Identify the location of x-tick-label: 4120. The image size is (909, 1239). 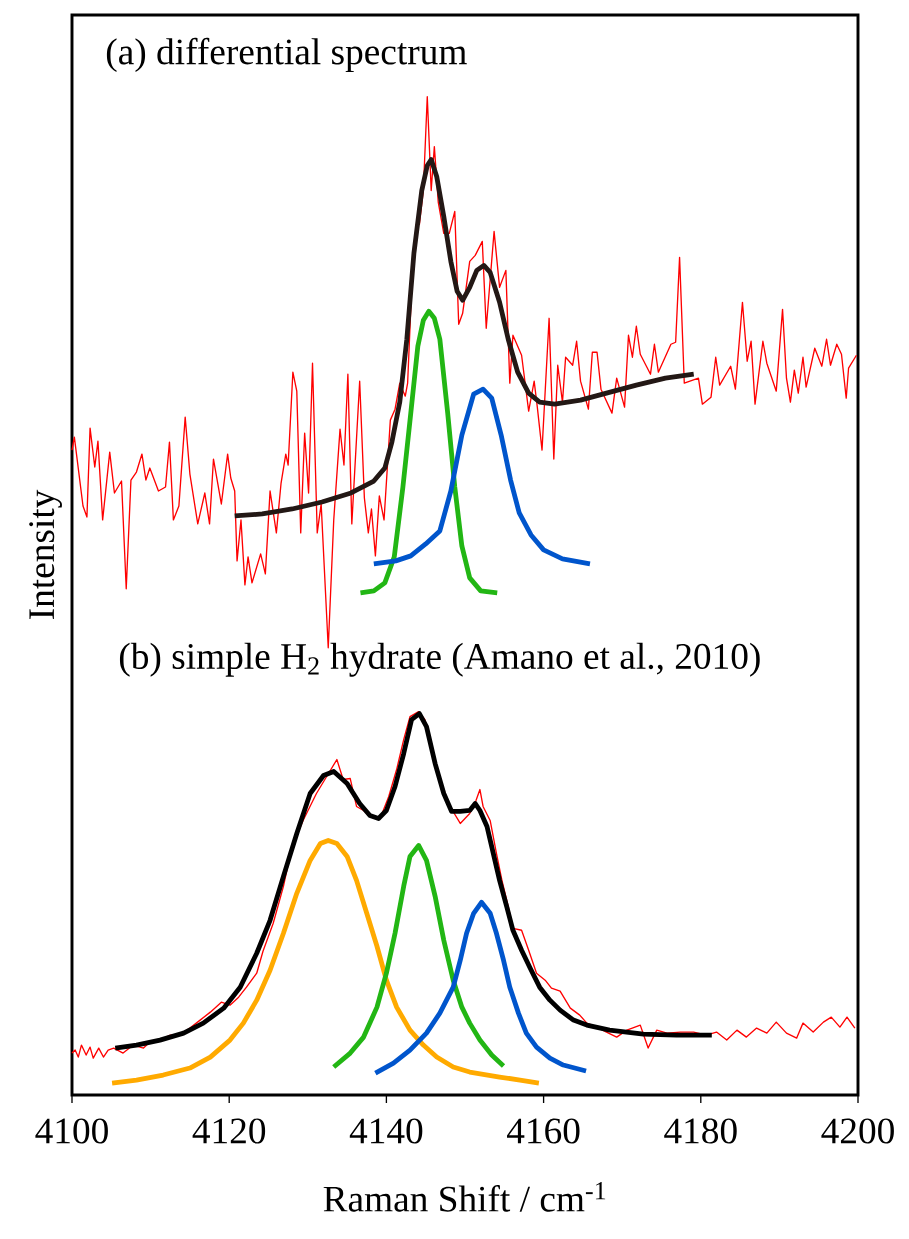
(229, 1131).